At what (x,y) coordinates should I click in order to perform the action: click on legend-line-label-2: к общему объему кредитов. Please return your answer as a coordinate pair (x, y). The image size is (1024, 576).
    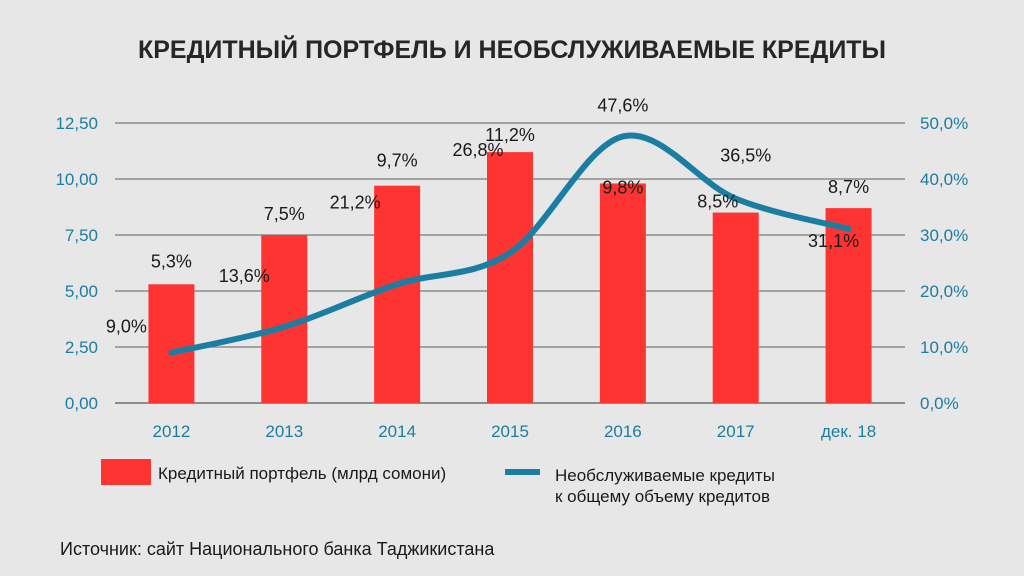
    Looking at the image, I should click on (662, 496).